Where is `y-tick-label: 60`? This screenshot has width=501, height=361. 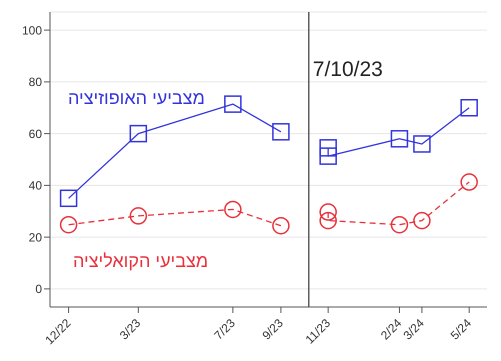
y-tick-label: 60 is located at coordinates (35, 133).